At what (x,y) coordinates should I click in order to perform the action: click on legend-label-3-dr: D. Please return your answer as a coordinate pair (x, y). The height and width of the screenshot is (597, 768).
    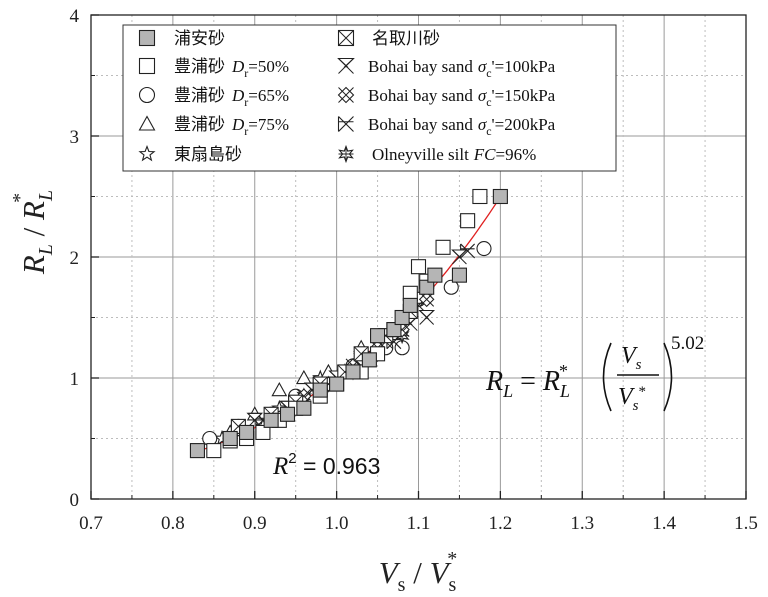
    Looking at the image, I should click on (238, 124).